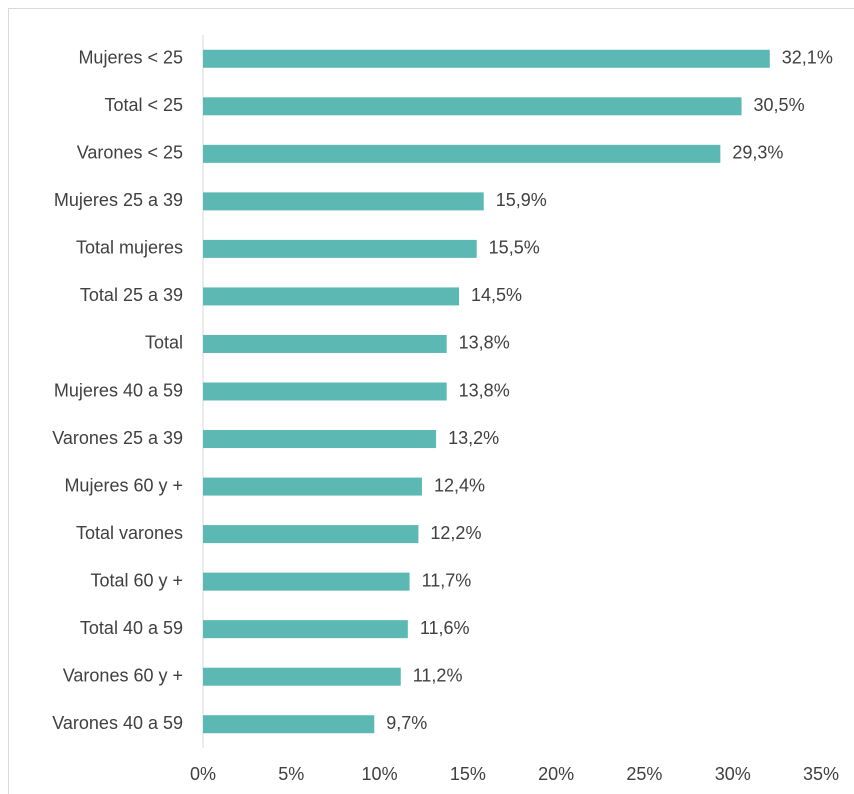 The width and height of the screenshot is (854, 794). What do you see at coordinates (131, 628) in the screenshot?
I see `y-tick-label: Total 40 a 59` at bounding box center [131, 628].